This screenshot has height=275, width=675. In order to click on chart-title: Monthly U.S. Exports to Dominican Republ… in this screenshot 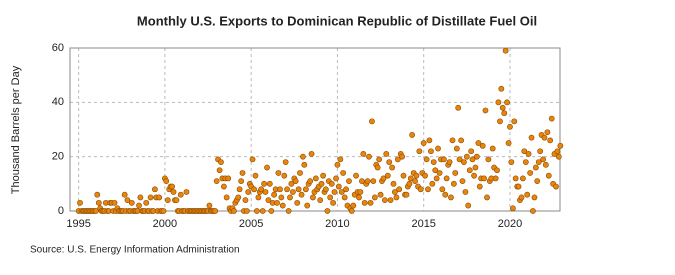, I will do `click(337, 20)`.